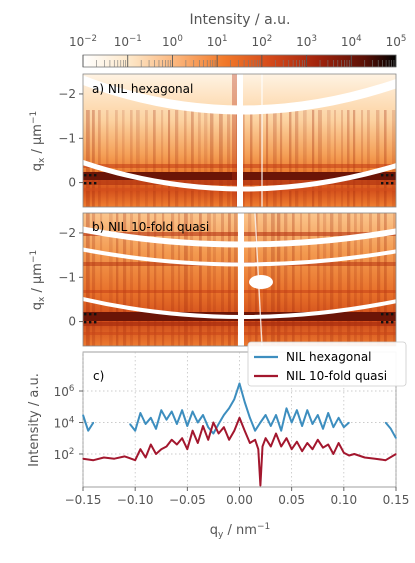 Image resolution: width=415 pixels, height=563 pixels. Describe the element at coordinates (396, 41) in the screenshot. I see `colorbar-tick-label: 10⁵` at that location.